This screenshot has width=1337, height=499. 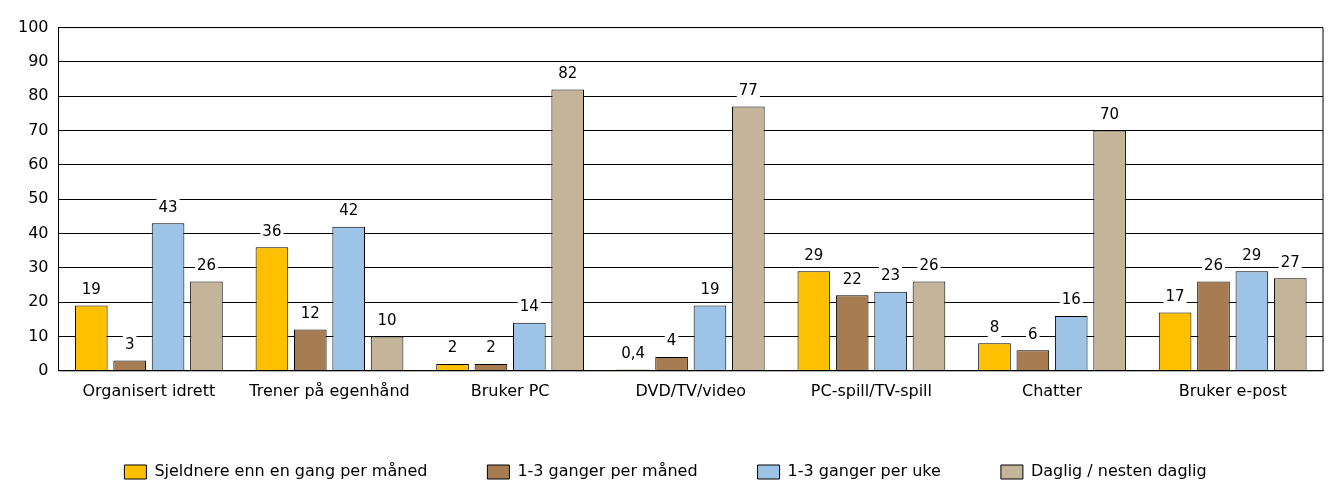 What do you see at coordinates (387, 319) in the screenshot?
I see `data-label: 10` at bounding box center [387, 319].